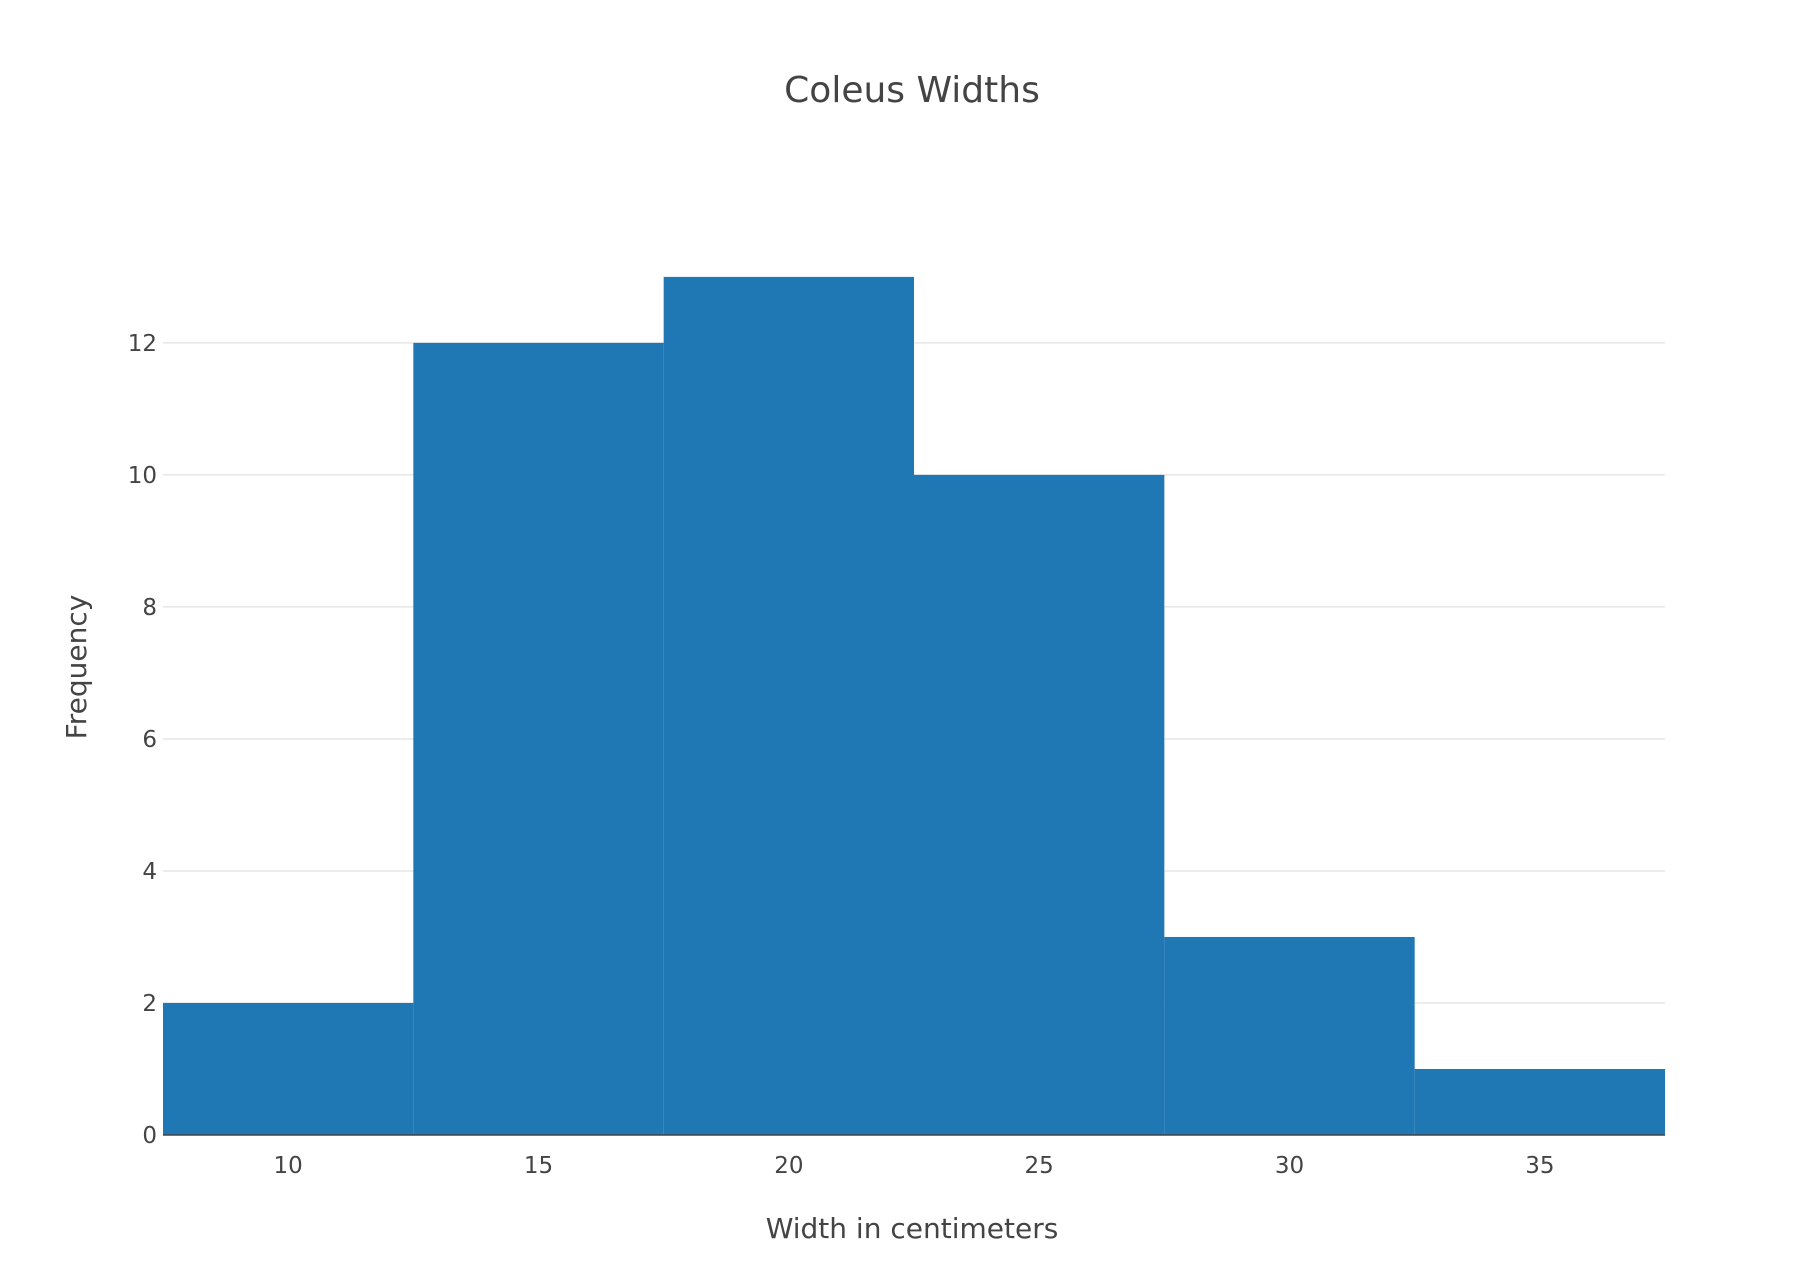 The height and width of the screenshot is (1288, 1810). I want to click on y-tick-label: 6, so click(149, 740).